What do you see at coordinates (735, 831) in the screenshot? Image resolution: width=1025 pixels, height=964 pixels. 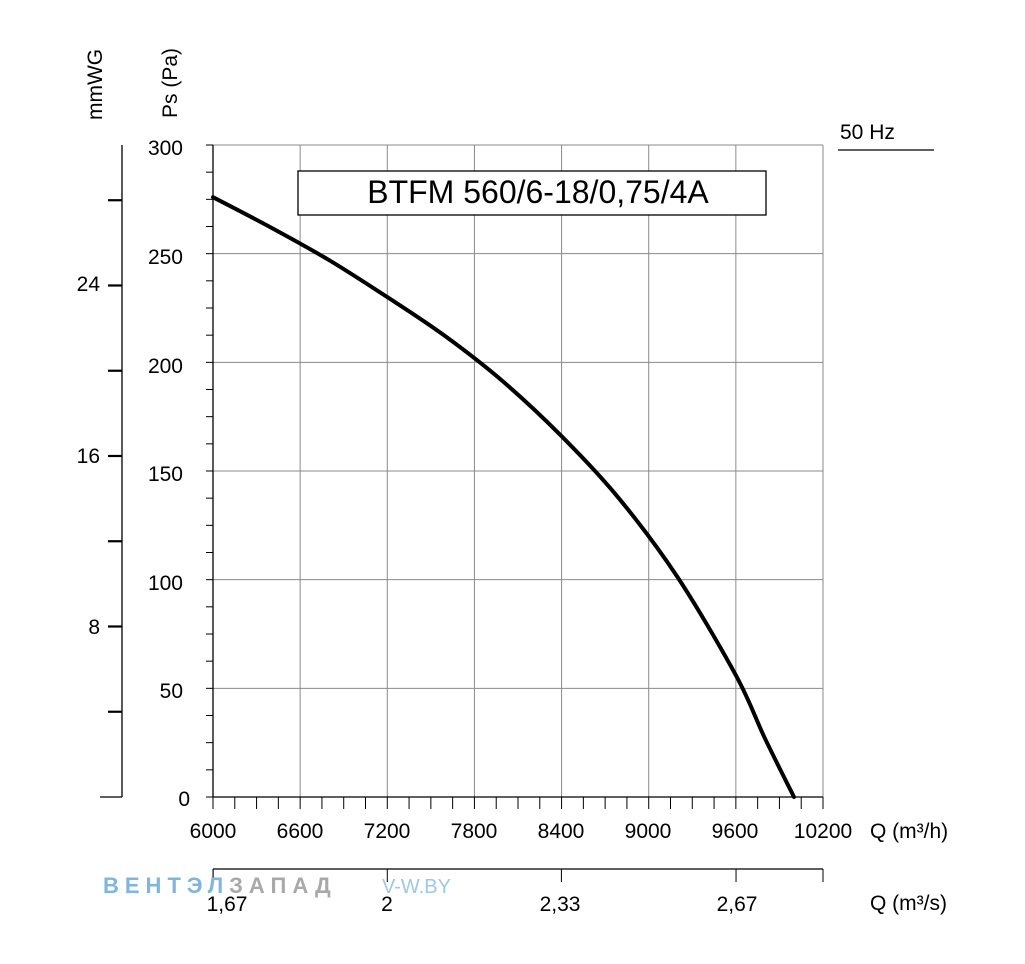 I see `x-tick-label: 9600` at bounding box center [735, 831].